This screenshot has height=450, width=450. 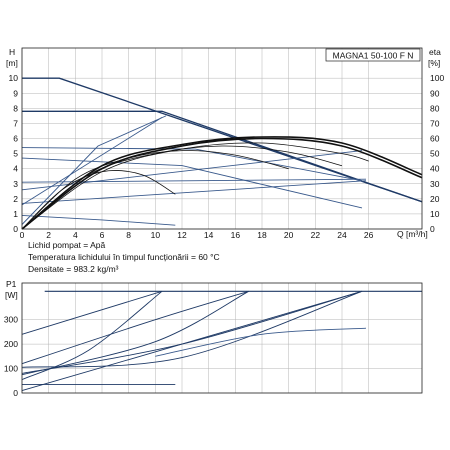 What do you see at coordinates (73, 269) in the screenshot?
I see `info-line-density: Densitate = 983.2 kg/m³` at bounding box center [73, 269].